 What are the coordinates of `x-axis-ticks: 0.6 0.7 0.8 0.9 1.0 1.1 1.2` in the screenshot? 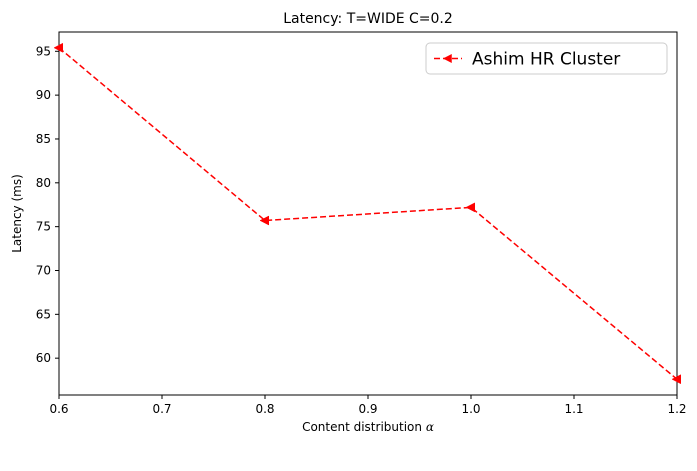 It's located at (368, 405).